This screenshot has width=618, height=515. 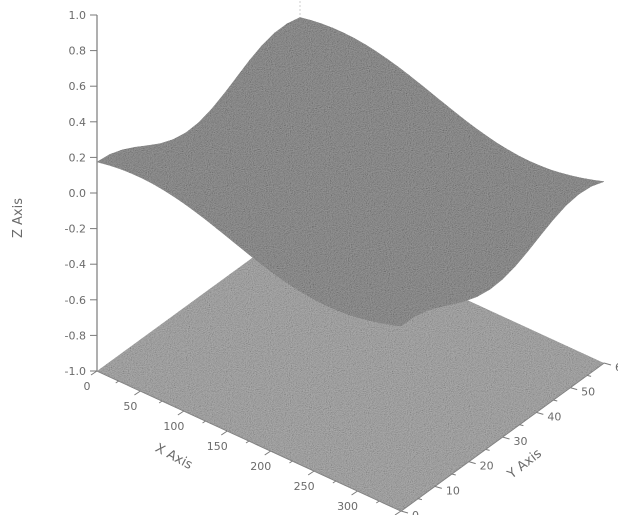 What do you see at coordinates (78, 15) in the screenshot?
I see `z-tick-label: 1.0` at bounding box center [78, 15].